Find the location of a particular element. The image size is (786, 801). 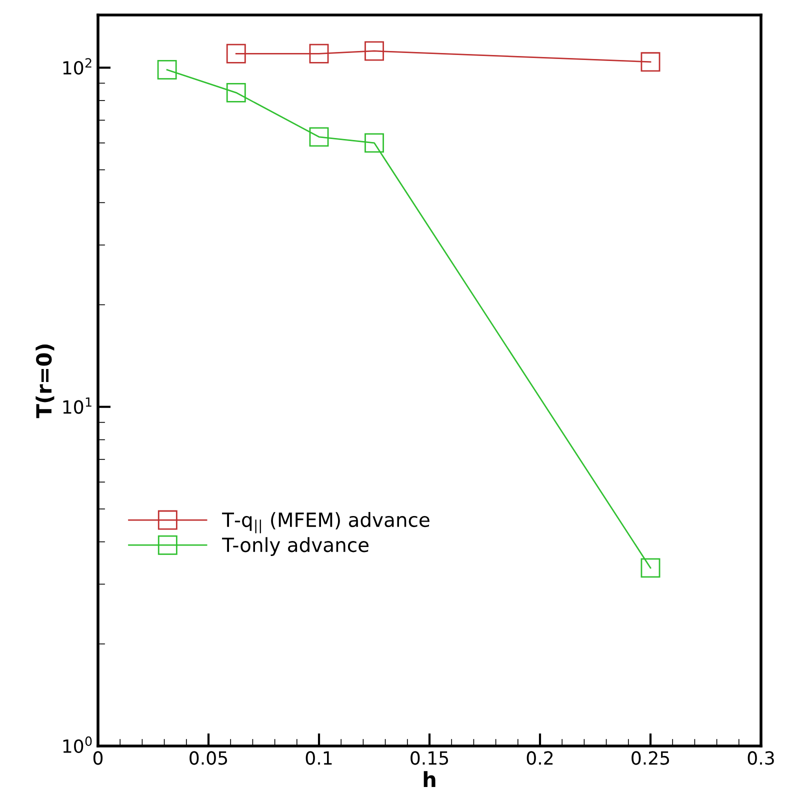

y-tick-label: 10$^{0}$ is located at coordinates (77, 744).